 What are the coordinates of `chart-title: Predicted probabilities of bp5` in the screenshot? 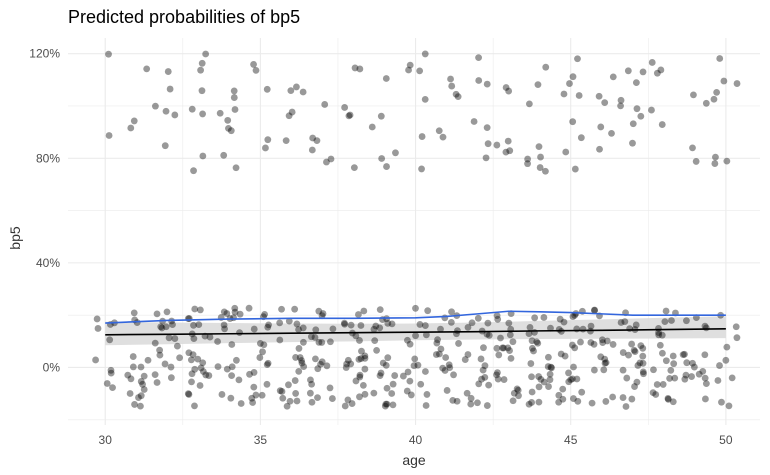 It's located at (184, 17).